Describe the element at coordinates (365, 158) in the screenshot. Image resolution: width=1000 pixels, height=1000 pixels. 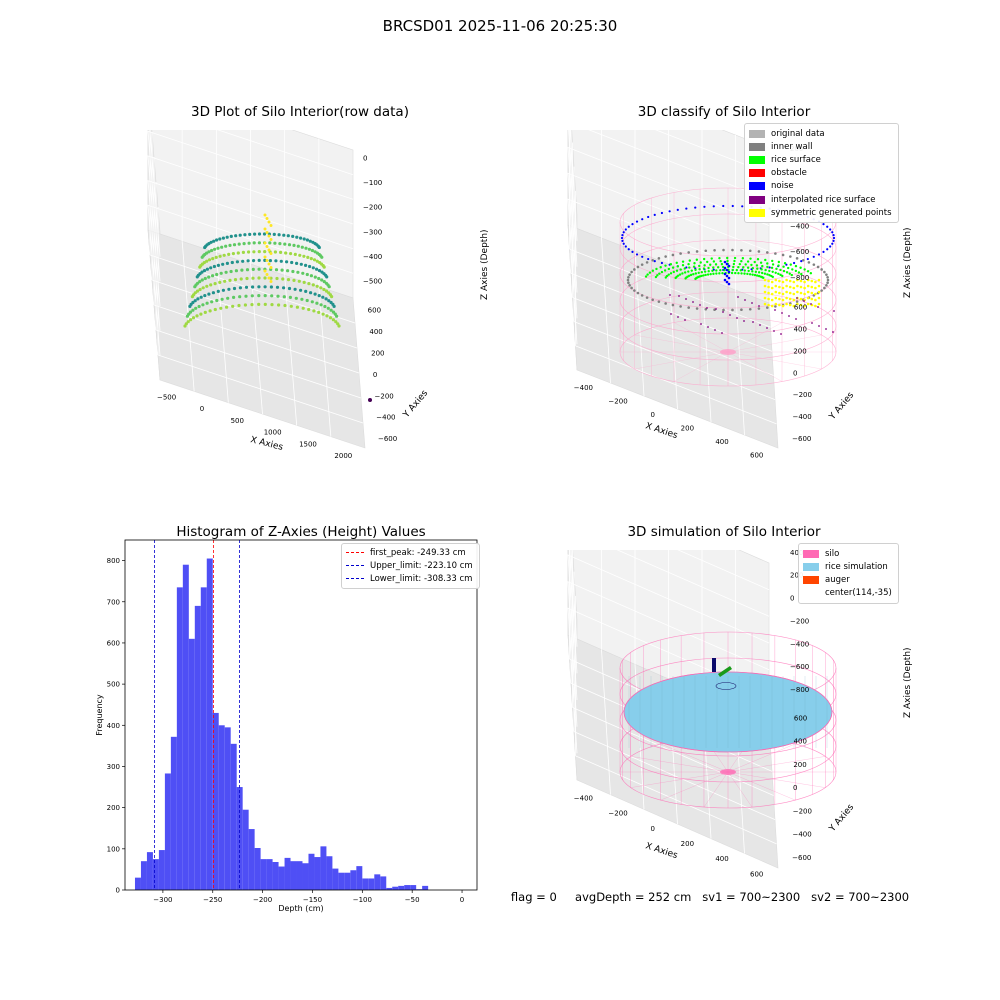
I see `raw-z-tick: 0` at that location.